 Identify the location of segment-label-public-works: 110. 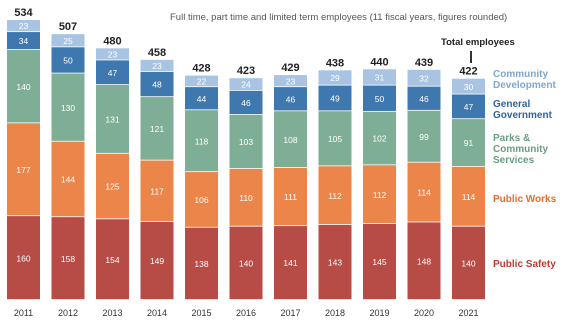
(246, 198).